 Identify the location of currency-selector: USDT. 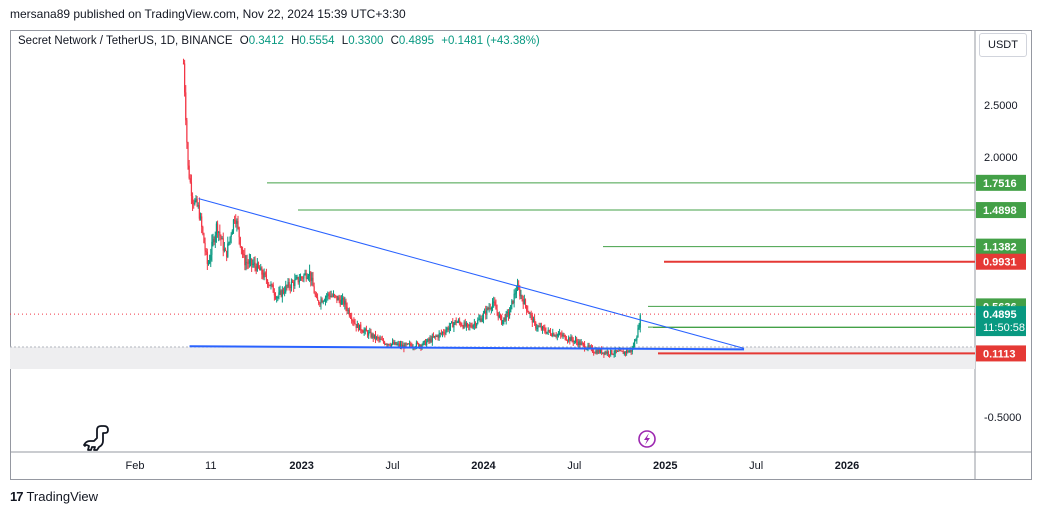
(1003, 45).